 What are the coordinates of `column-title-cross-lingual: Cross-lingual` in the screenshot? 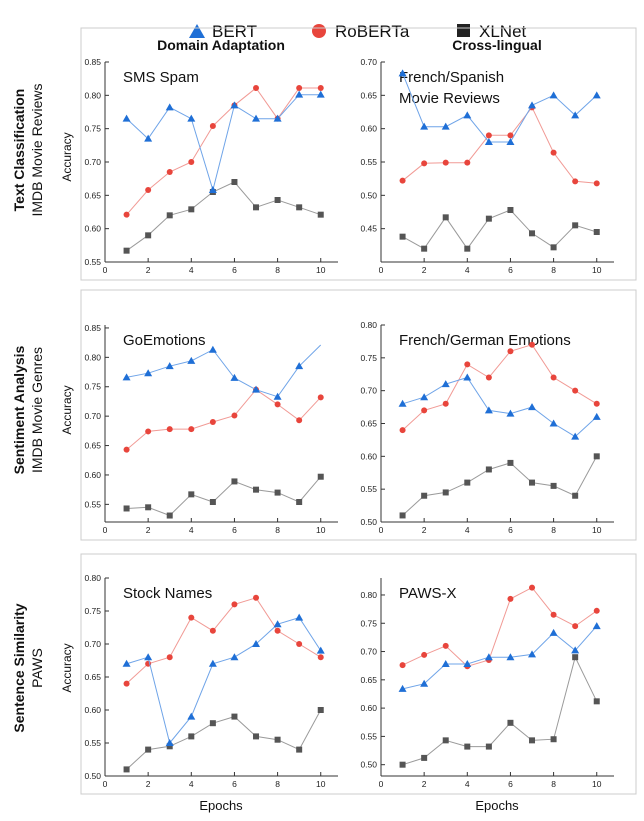 It's located at (496, 45).